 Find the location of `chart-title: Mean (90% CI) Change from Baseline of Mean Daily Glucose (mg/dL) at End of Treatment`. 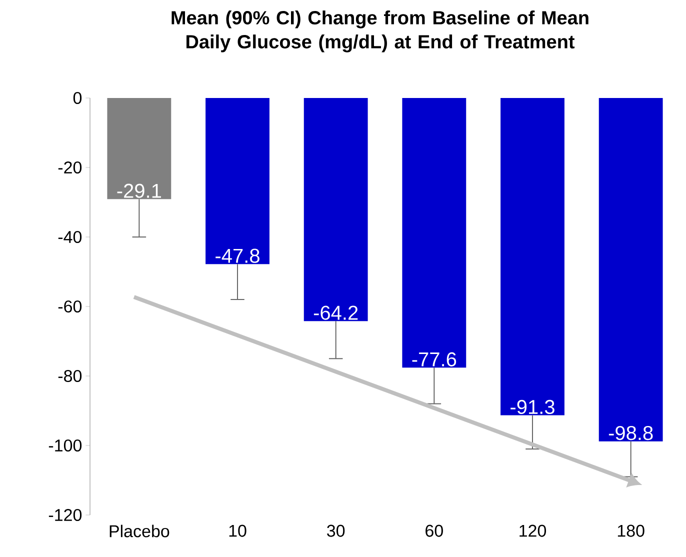

chart-title: Mean (90% CI) Change from Baseline of Mean Daily Glucose (mg/dL) at End of Treatment is located at coordinates (380, 31).